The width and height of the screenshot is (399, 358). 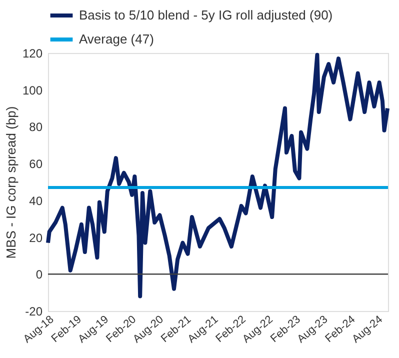 What do you see at coordinates (116, 39) in the screenshot?
I see `legend-label: Average (47)` at bounding box center [116, 39].